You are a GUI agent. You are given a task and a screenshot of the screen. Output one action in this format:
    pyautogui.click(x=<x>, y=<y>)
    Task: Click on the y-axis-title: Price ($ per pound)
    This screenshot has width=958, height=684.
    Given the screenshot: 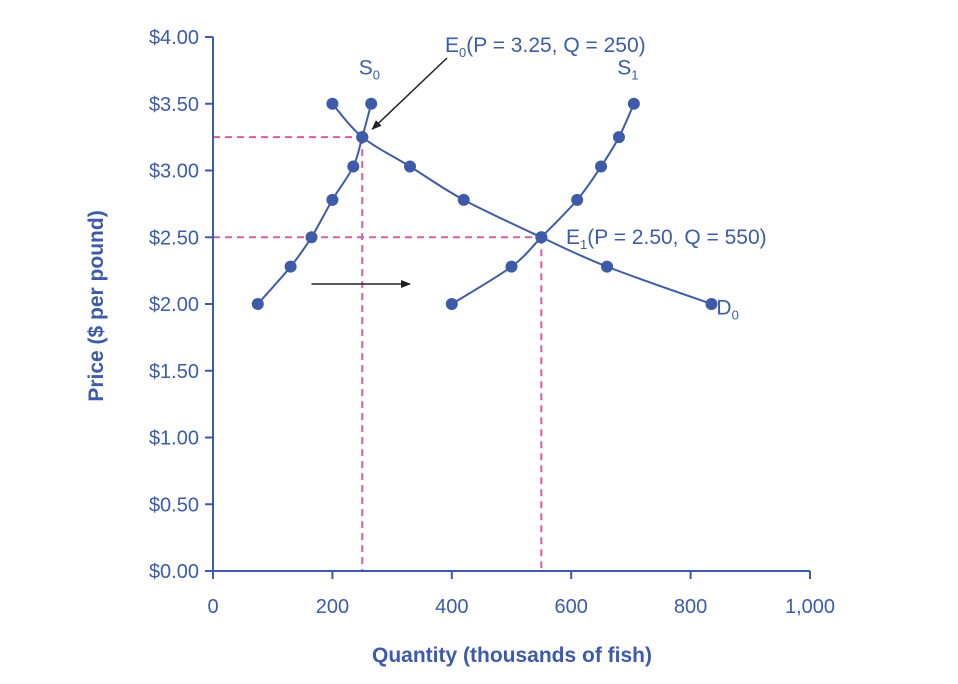 What is the action you would take?
    pyautogui.click(x=96, y=305)
    